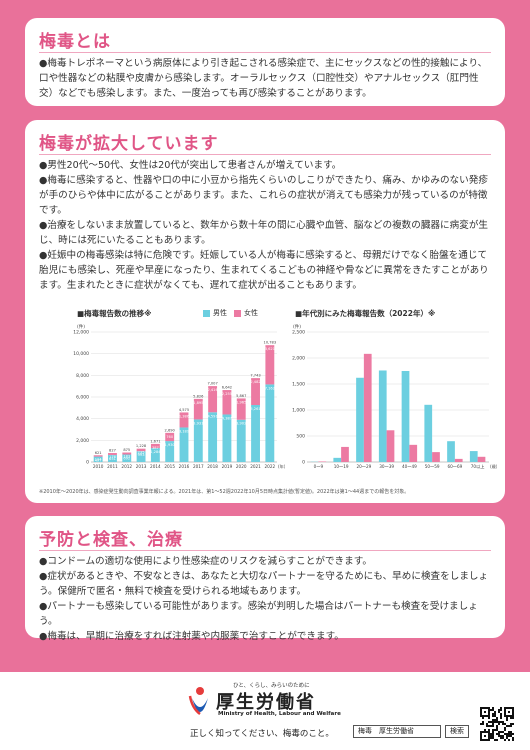  Describe the element at coordinates (279, 714) in the screenshot. I see `ministry-name-en: Ministry of Health, Labour and Welfare` at that location.